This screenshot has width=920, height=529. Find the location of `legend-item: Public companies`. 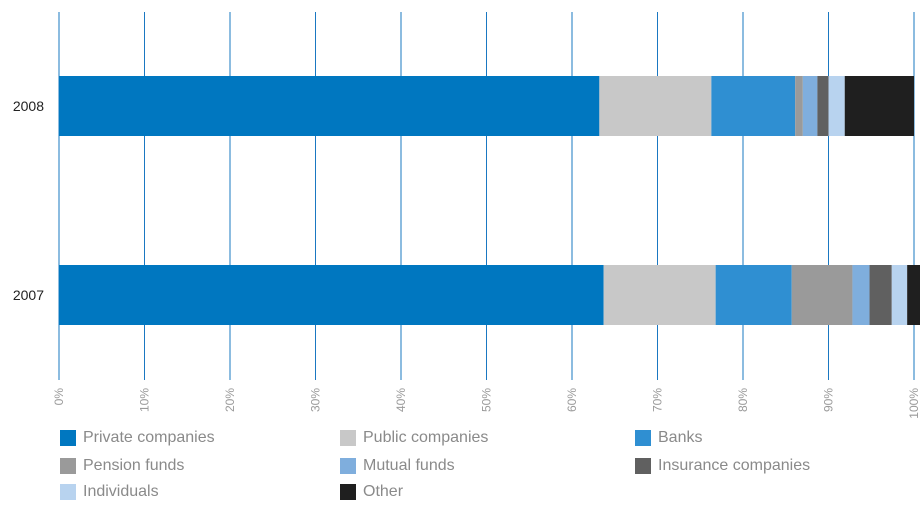

legend-item: Public companies is located at coordinates (414, 438).